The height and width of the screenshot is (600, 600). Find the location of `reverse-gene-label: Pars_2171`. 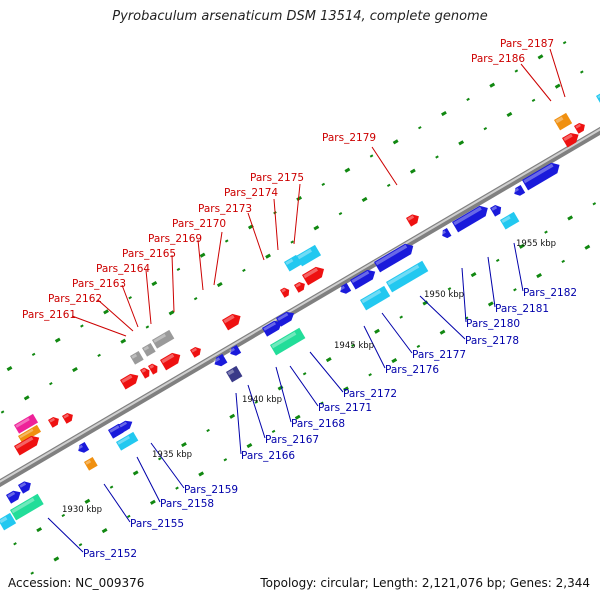

reverse-gene-label: Pars_2171 is located at coordinates (345, 408).